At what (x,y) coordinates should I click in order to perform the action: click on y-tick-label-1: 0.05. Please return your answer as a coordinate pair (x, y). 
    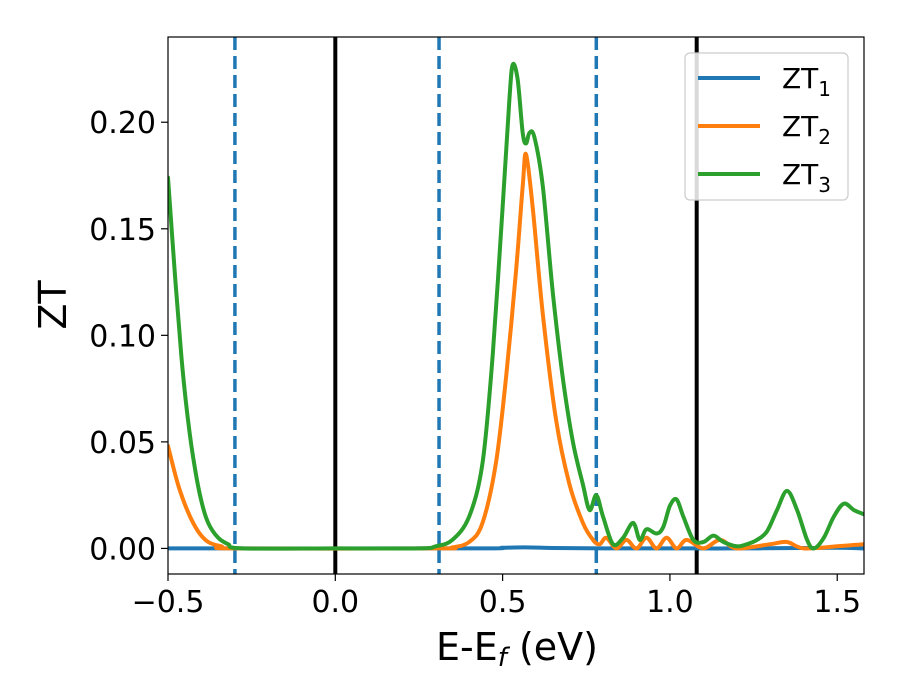
    Looking at the image, I should click on (122, 443).